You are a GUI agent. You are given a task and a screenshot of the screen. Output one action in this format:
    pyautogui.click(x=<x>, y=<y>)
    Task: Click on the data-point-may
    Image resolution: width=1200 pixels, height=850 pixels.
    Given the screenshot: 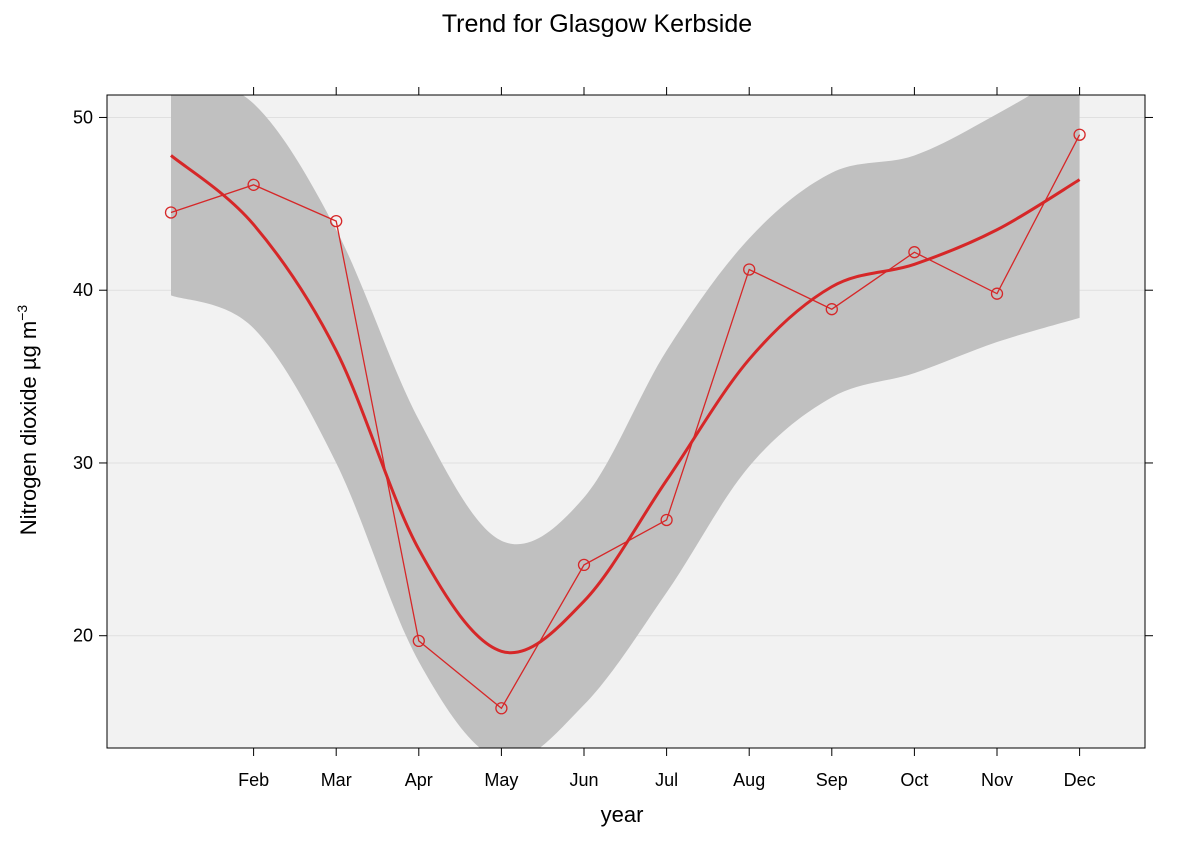 What is the action you would take?
    pyautogui.click(x=501, y=708)
    